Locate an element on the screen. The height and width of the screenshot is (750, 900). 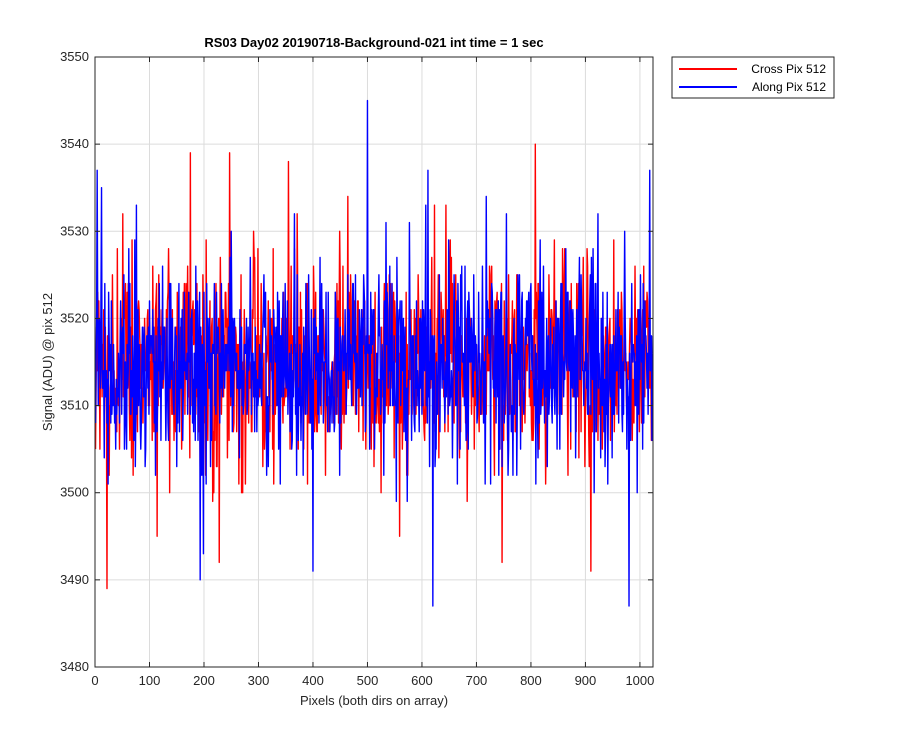
y-axis-label: Signal (ADU) @ pix 512 is located at coordinates (47, 362).